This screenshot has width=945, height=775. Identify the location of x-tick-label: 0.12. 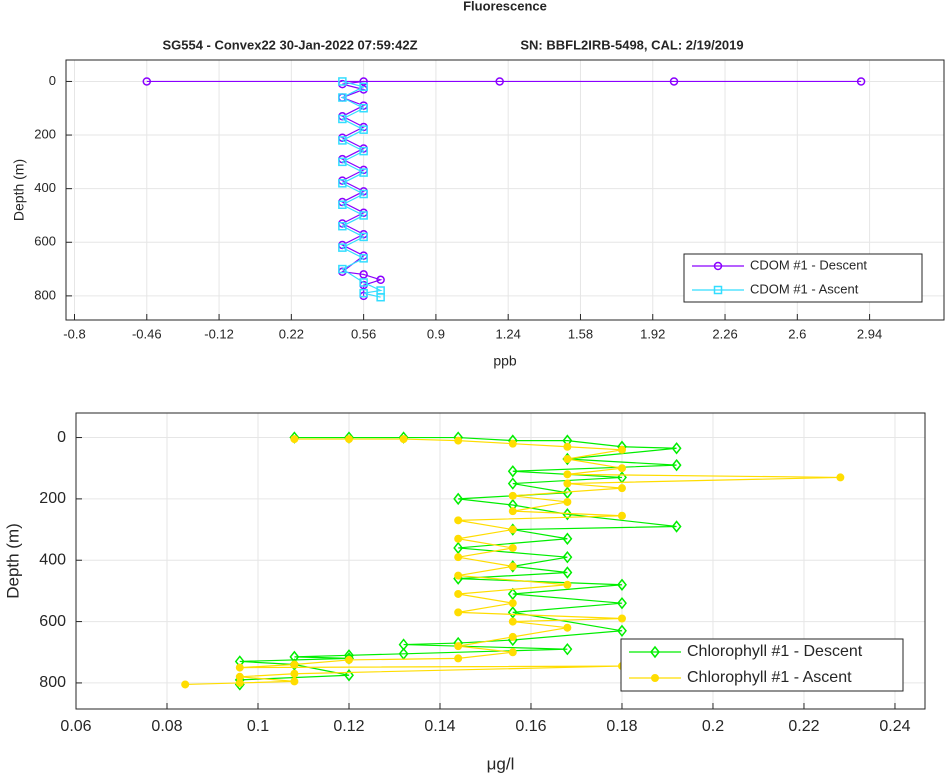
(348, 726).